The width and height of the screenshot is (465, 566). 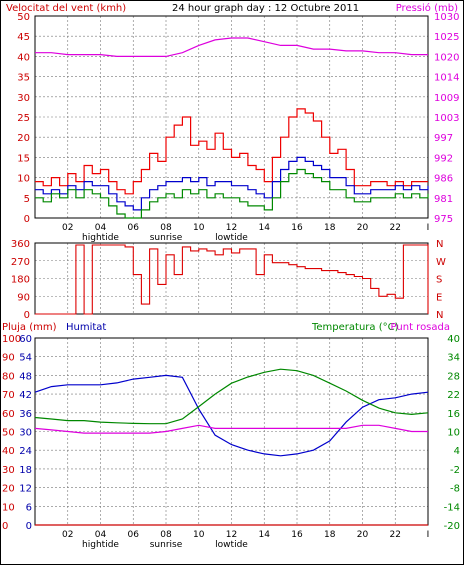 What do you see at coordinates (67, 535) in the screenshot?
I see `x-tick-label: 02` at bounding box center [67, 535].